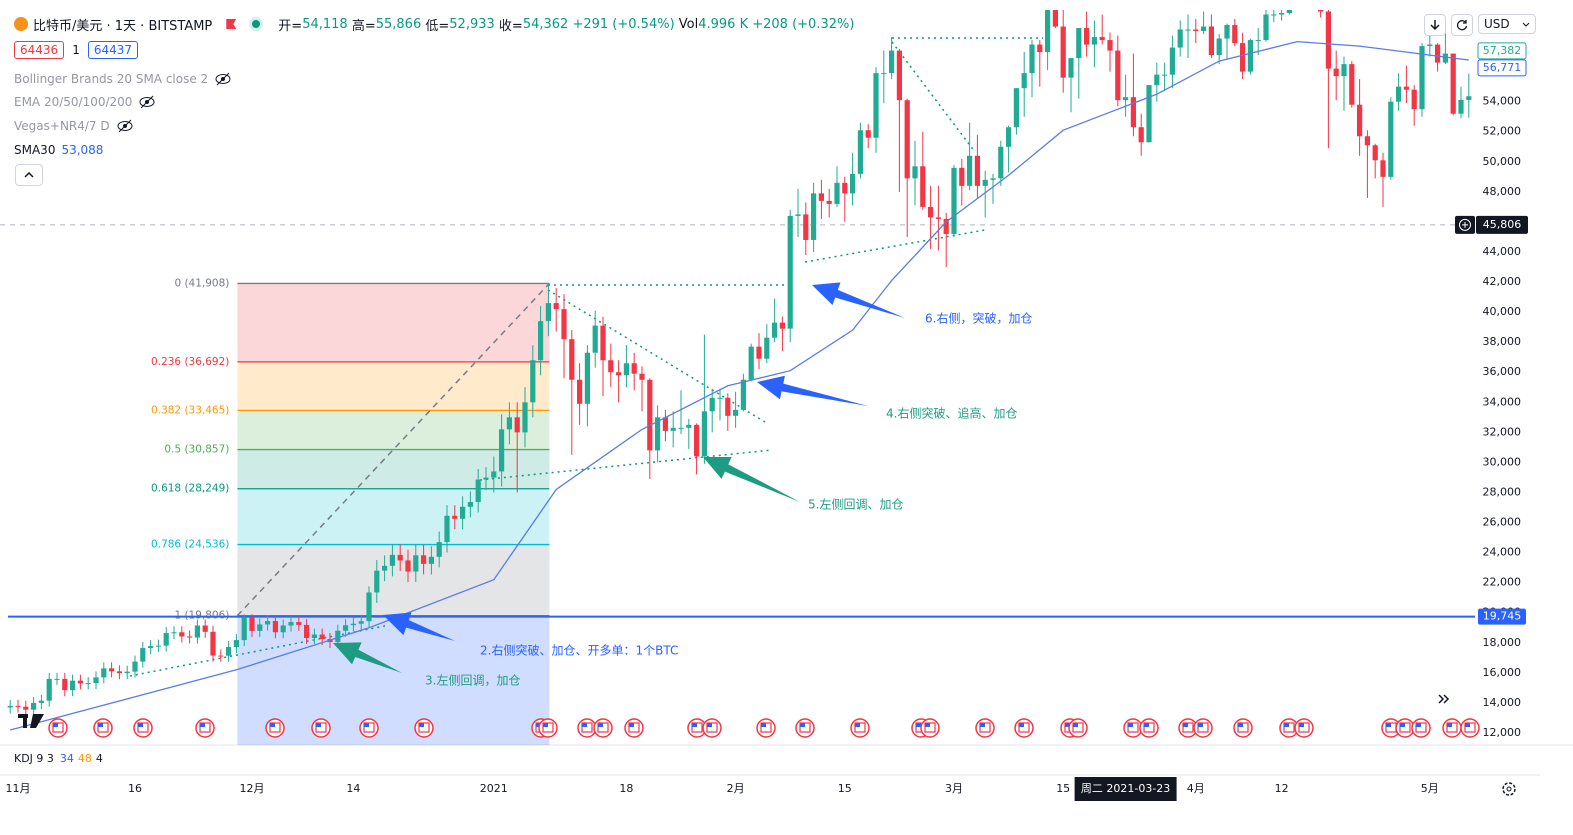 This screenshot has height=835, width=1573. What do you see at coordinates (1502, 491) in the screenshot?
I see `y-tick-label: 28,000` at bounding box center [1502, 491].